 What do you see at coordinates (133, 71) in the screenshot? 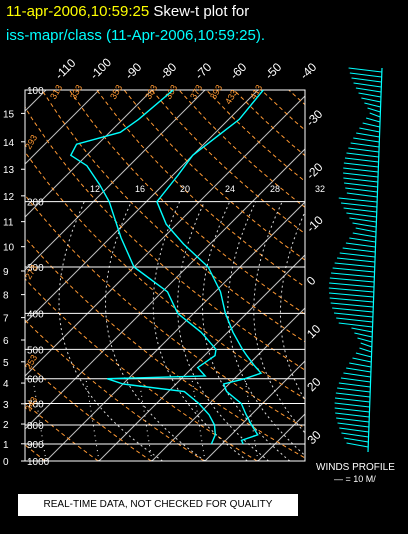
I see `top-temp-label: -90` at bounding box center [133, 71].